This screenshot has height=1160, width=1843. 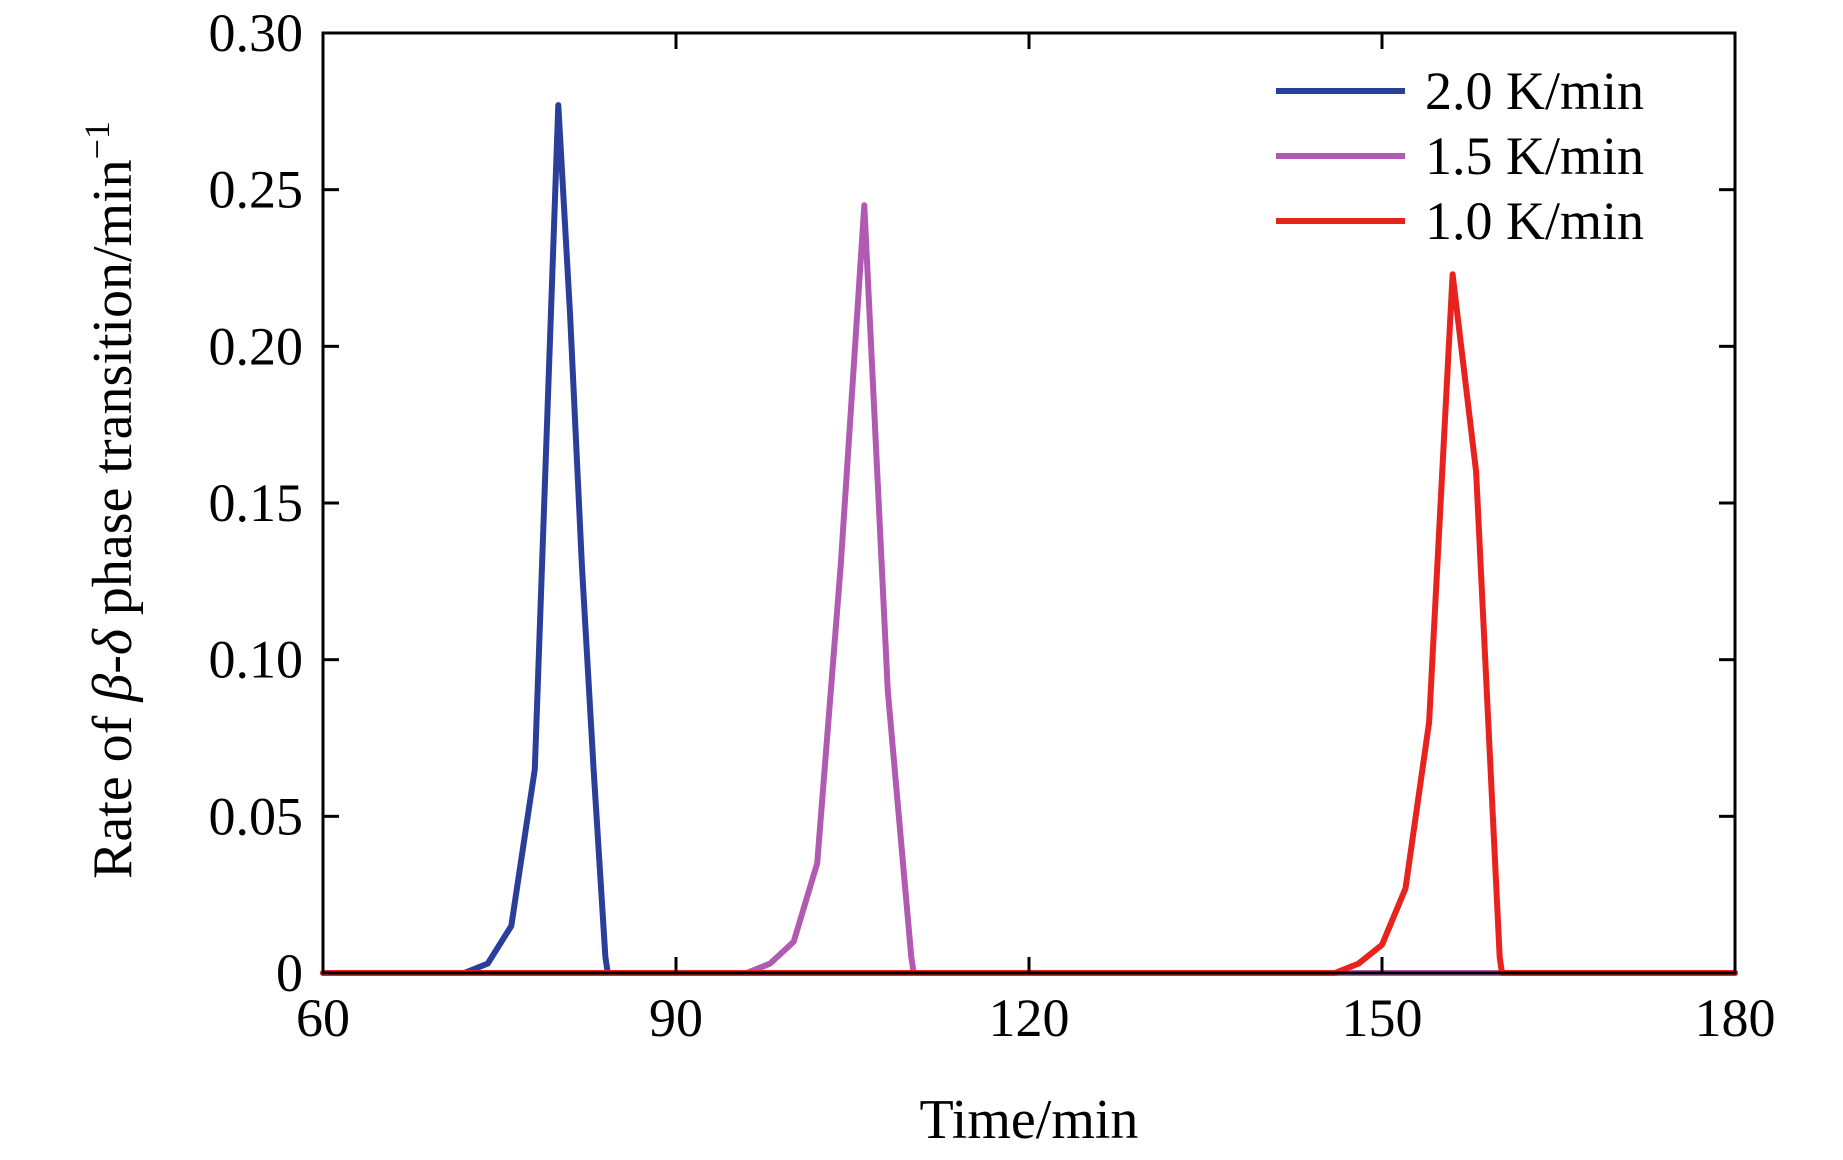 I want to click on y-tick-label: 0.20, so click(x=256, y=346).